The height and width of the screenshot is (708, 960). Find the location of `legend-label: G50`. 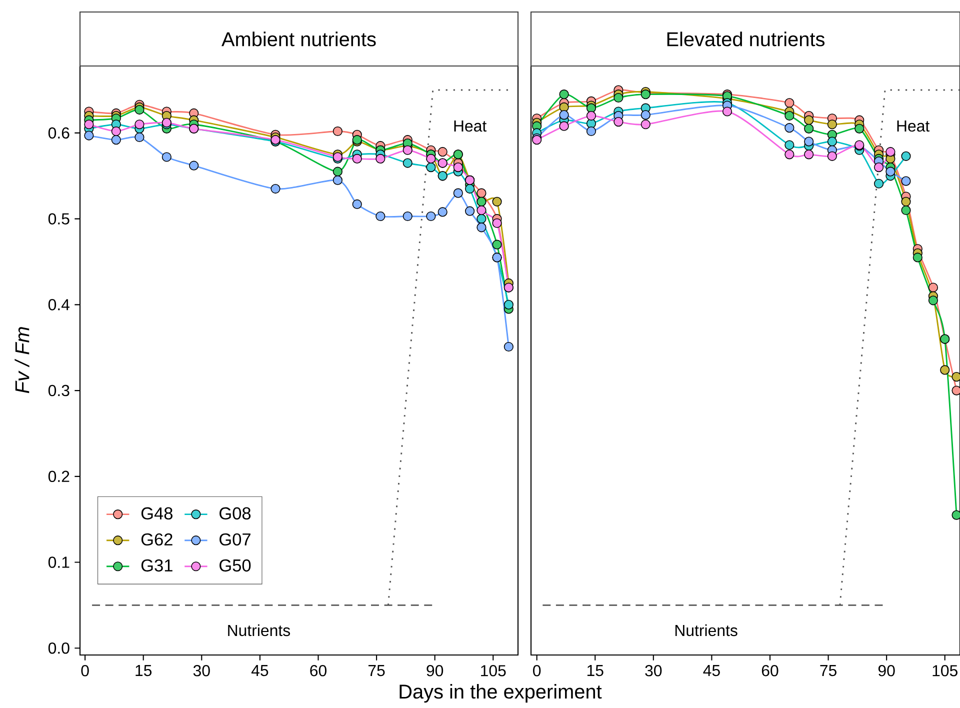

legend-label: G50 is located at coordinates (235, 565).